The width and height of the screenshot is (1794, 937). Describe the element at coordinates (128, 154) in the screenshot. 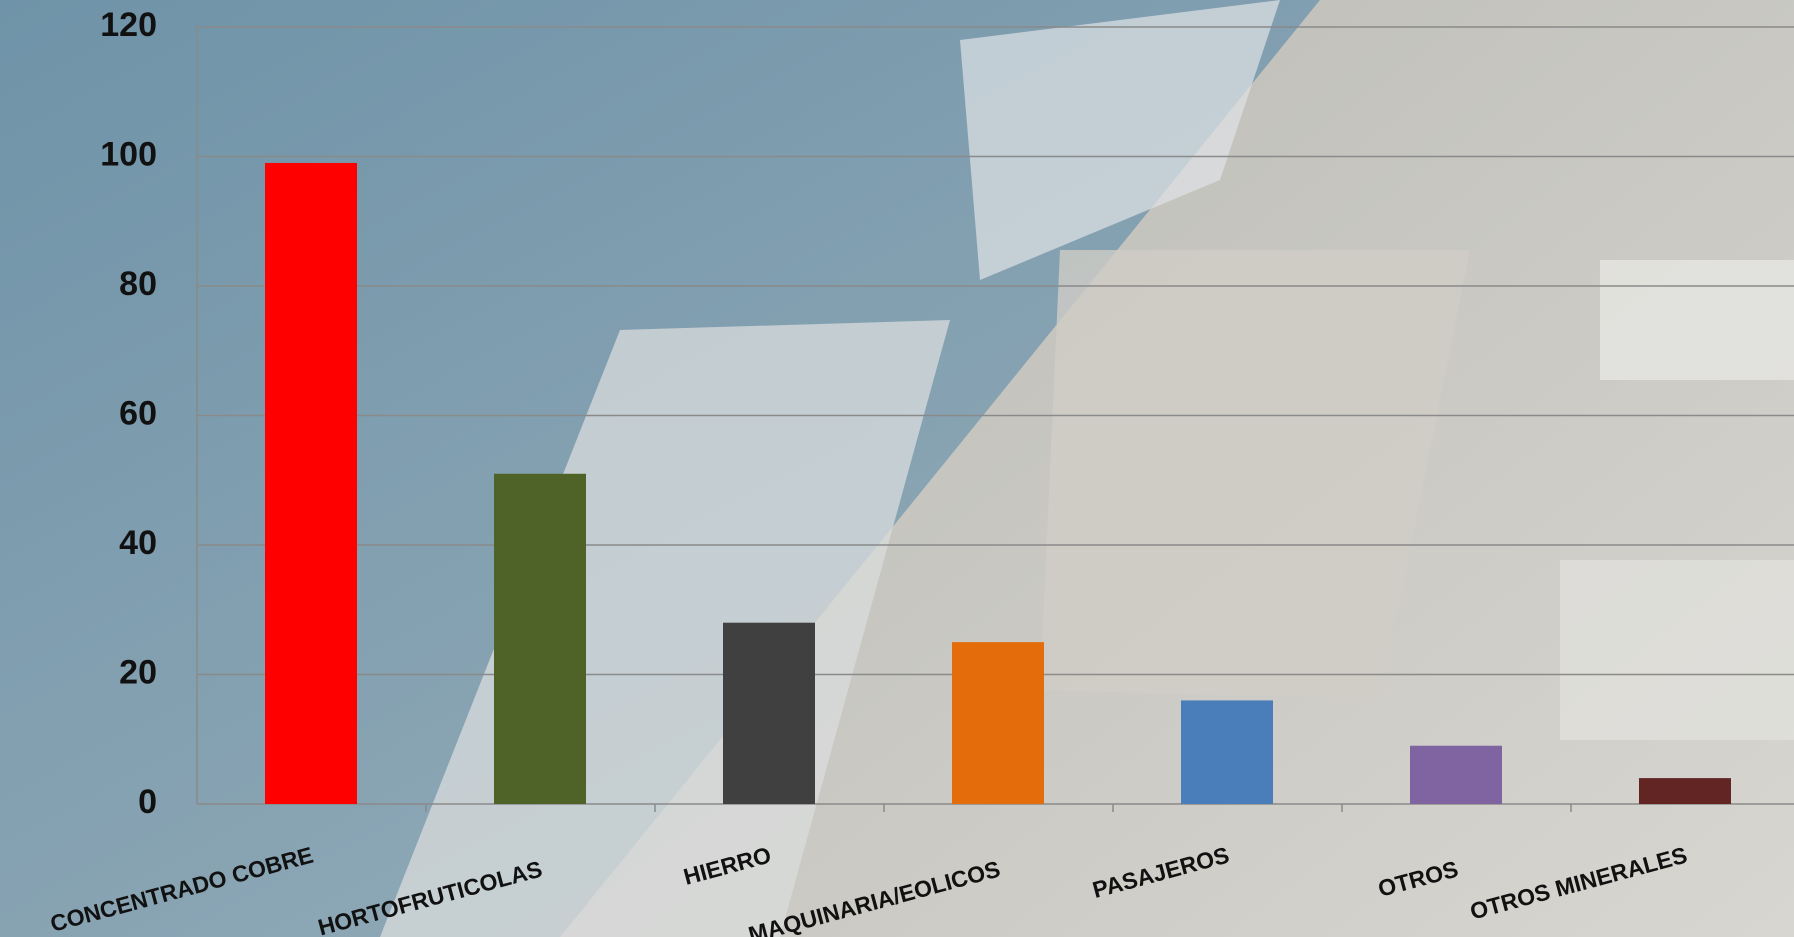

I see `y-tick-label: 100` at that location.